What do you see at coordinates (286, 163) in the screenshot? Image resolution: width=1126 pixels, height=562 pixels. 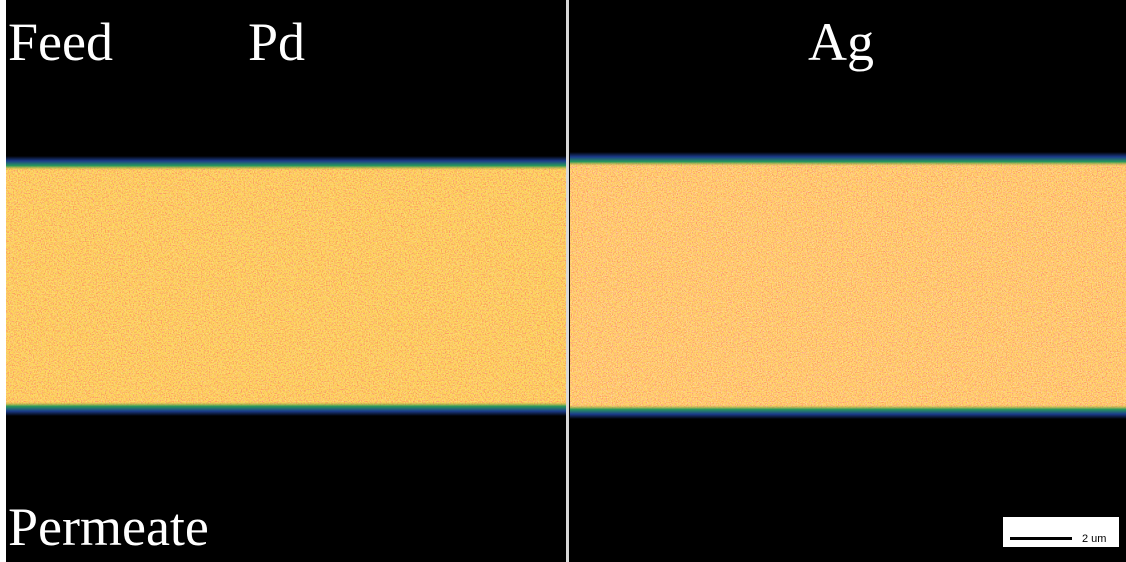 I see `pd-edge-top` at bounding box center [286, 163].